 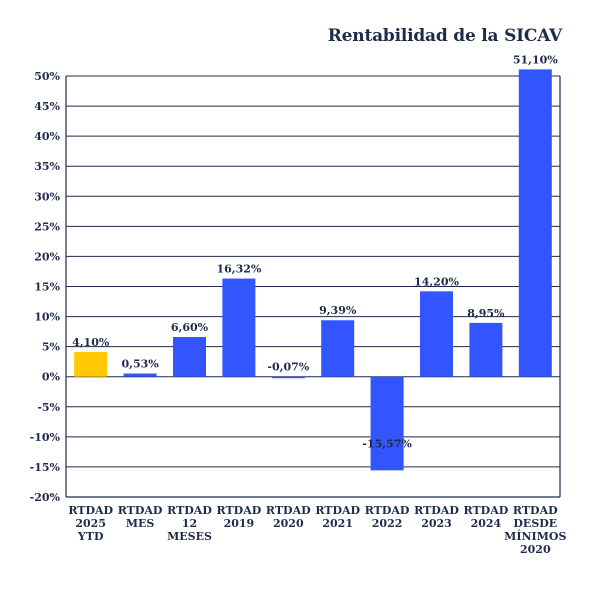 I want to click on x-tick-label: RTDAD 2022, so click(x=387, y=517).